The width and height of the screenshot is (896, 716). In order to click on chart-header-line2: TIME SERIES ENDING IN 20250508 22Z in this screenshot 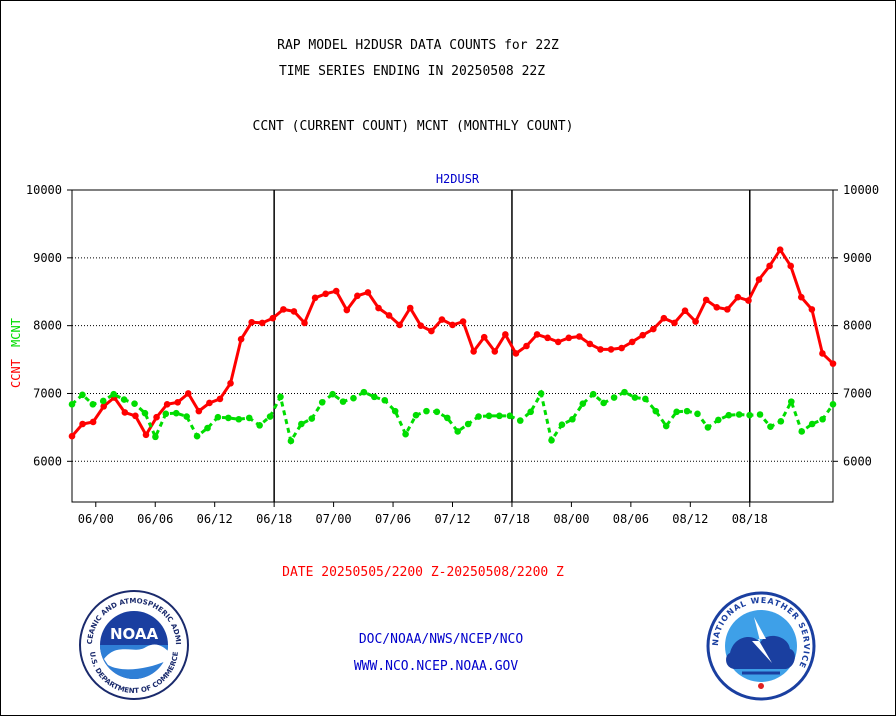, I will do `click(412, 71)`.